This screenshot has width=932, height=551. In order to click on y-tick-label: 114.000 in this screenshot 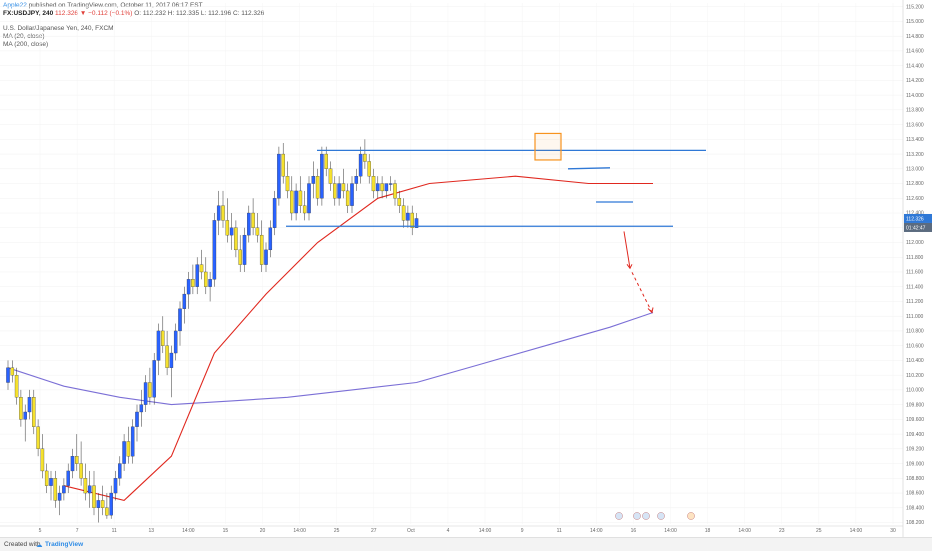, I will do `click(915, 96)`.